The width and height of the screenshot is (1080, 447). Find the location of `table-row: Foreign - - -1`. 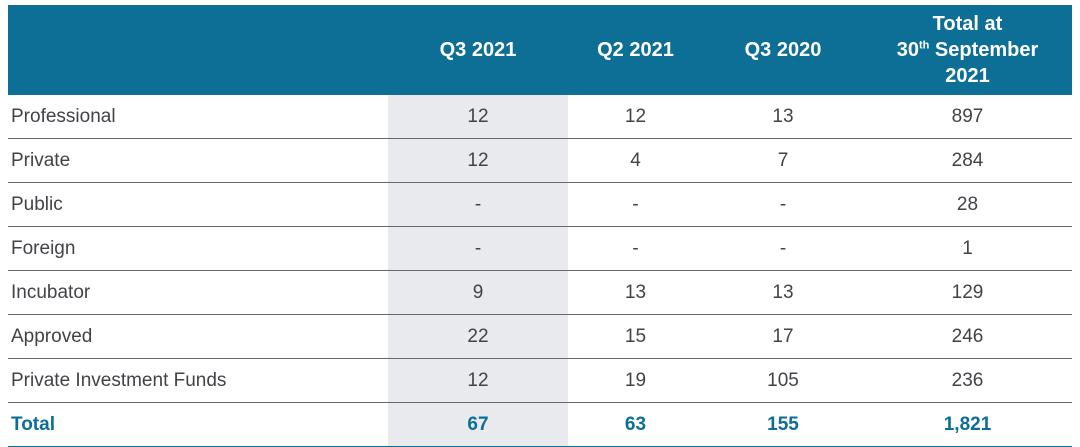

table-row: Foreign - - -1 is located at coordinates (540, 248).